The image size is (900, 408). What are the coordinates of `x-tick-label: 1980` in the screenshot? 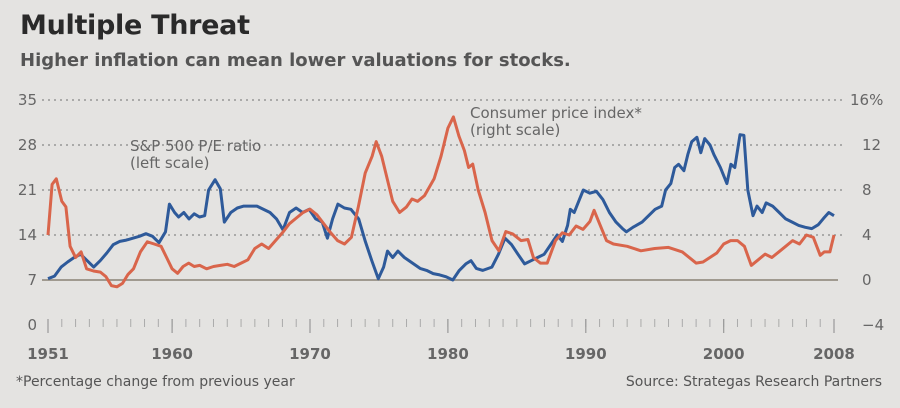 It's located at (448, 354).